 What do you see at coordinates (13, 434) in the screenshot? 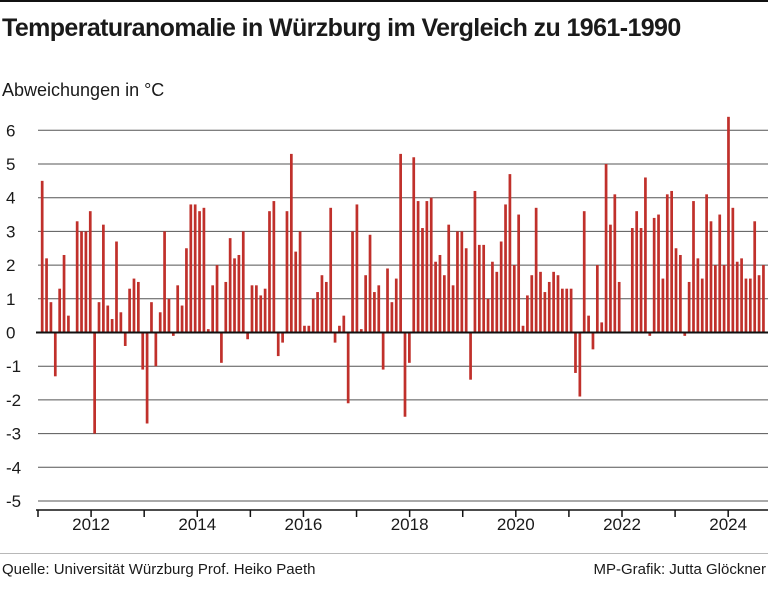
I see `y-tick-label: -3` at bounding box center [13, 434].